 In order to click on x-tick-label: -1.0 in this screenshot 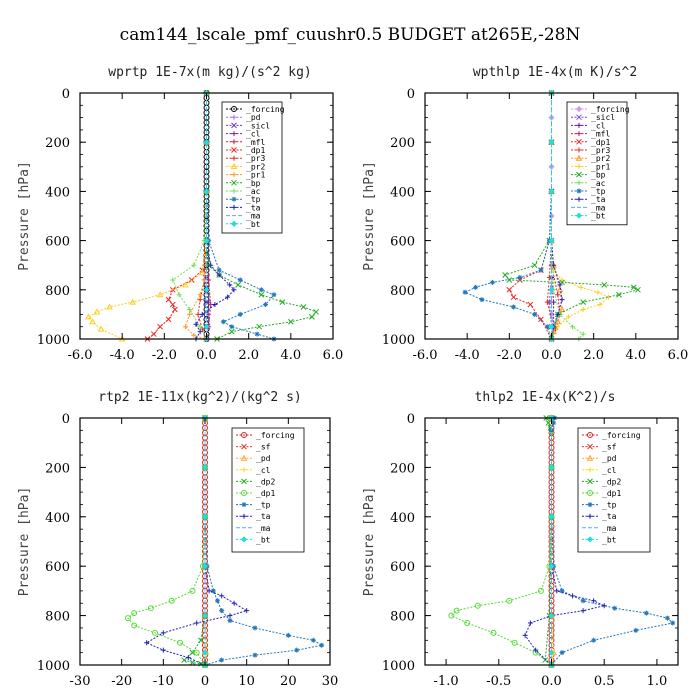, I will do `click(446, 681)`.